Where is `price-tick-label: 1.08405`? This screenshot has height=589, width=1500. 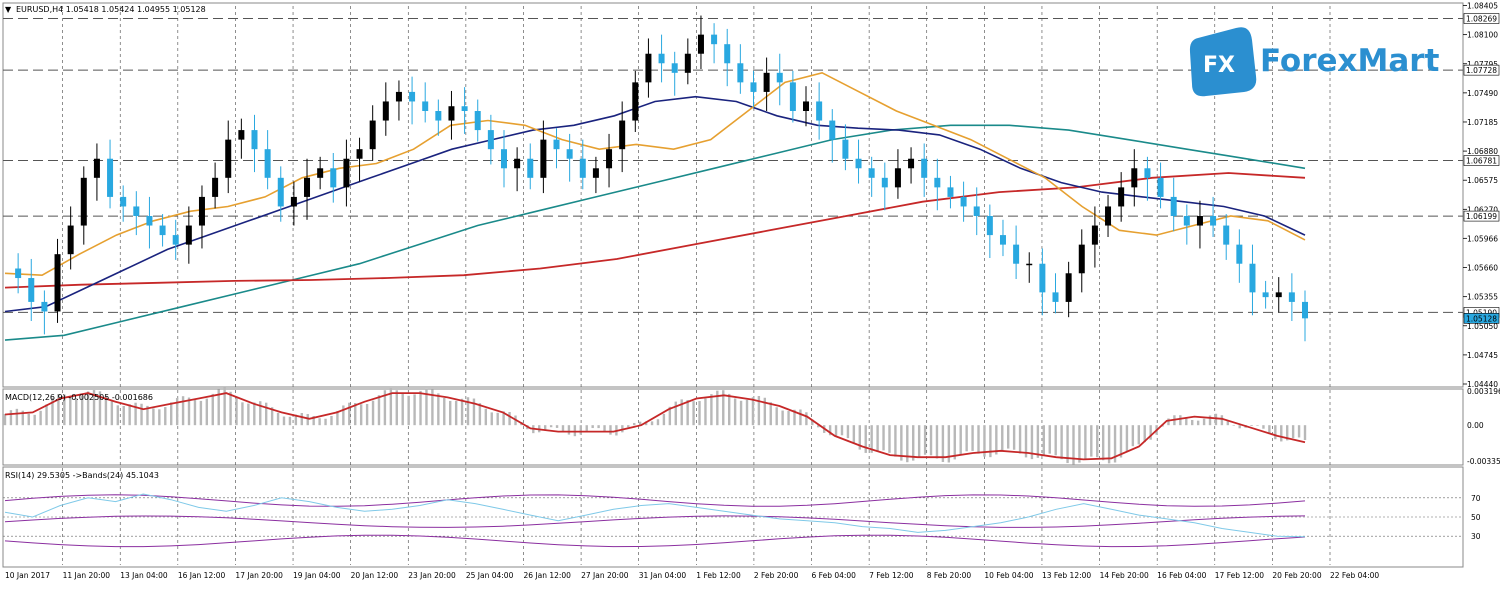
price-tick-label: 1.08405 is located at coordinates (1482, 6).